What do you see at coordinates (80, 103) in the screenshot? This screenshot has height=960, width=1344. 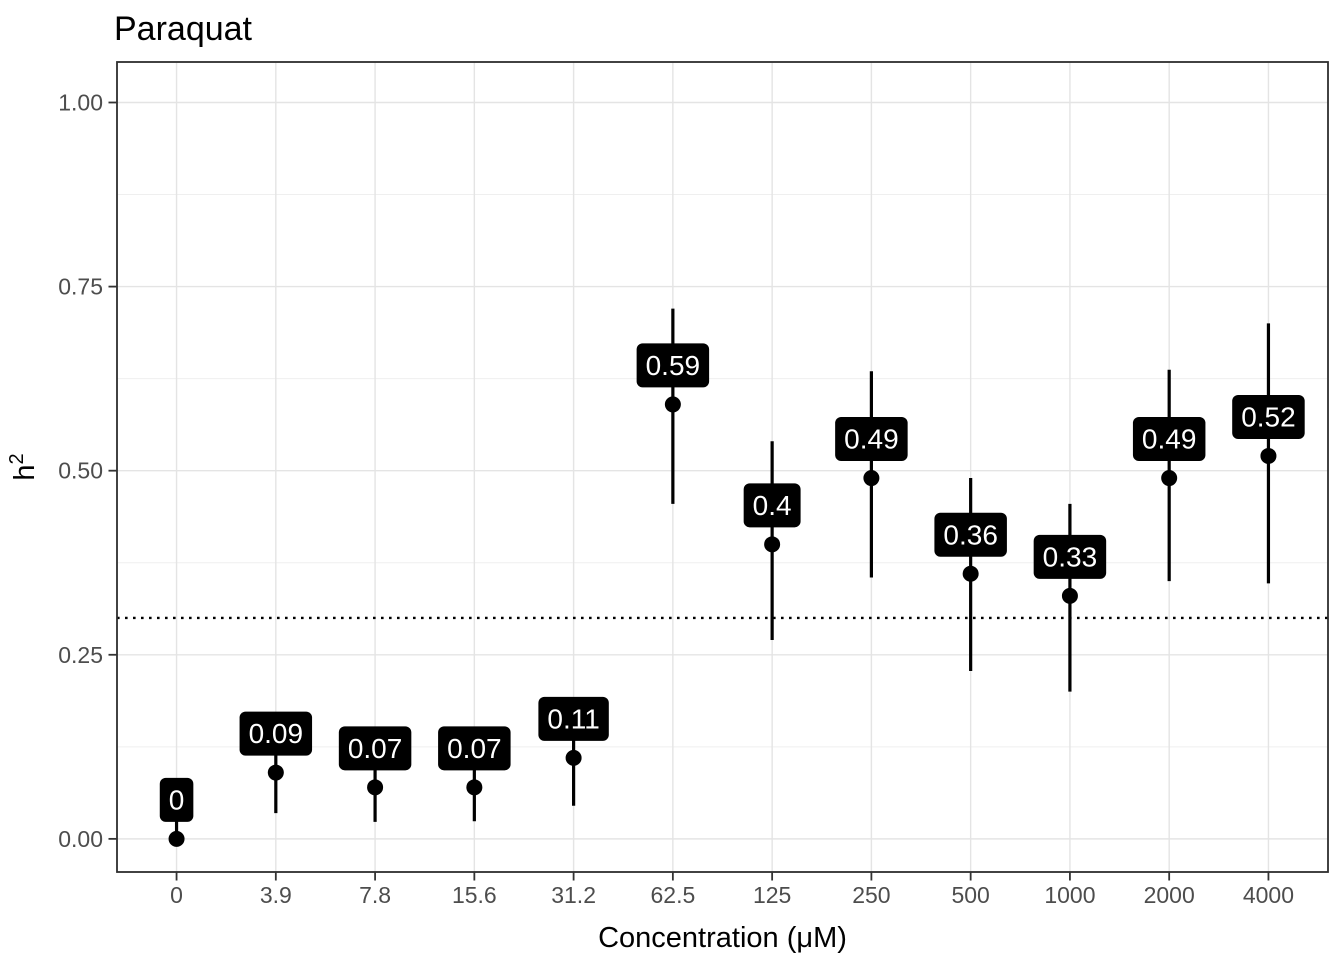 I see `y-tick-label: 1.00` at bounding box center [80, 103].